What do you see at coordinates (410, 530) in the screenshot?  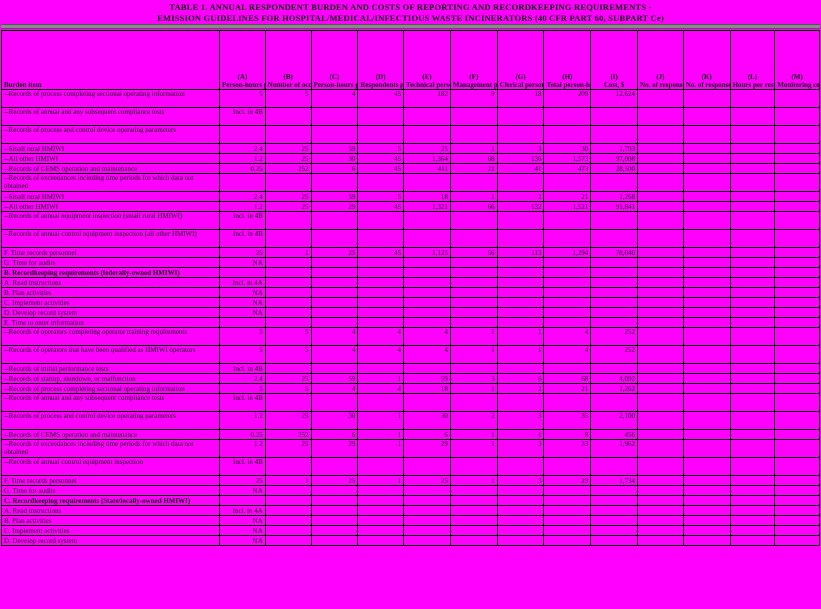 I see `table-row: C. Implement activities NA` at bounding box center [410, 530].